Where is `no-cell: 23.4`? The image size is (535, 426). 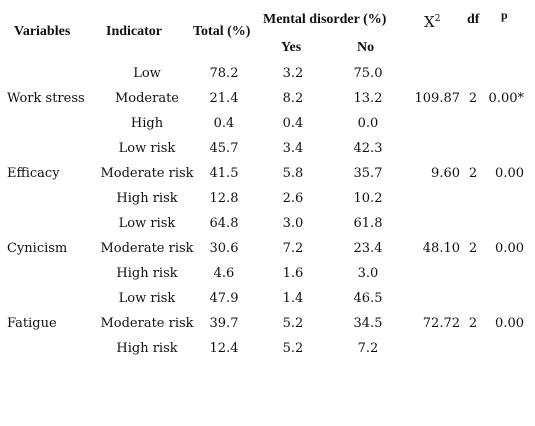 no-cell: 23.4 is located at coordinates (368, 248).